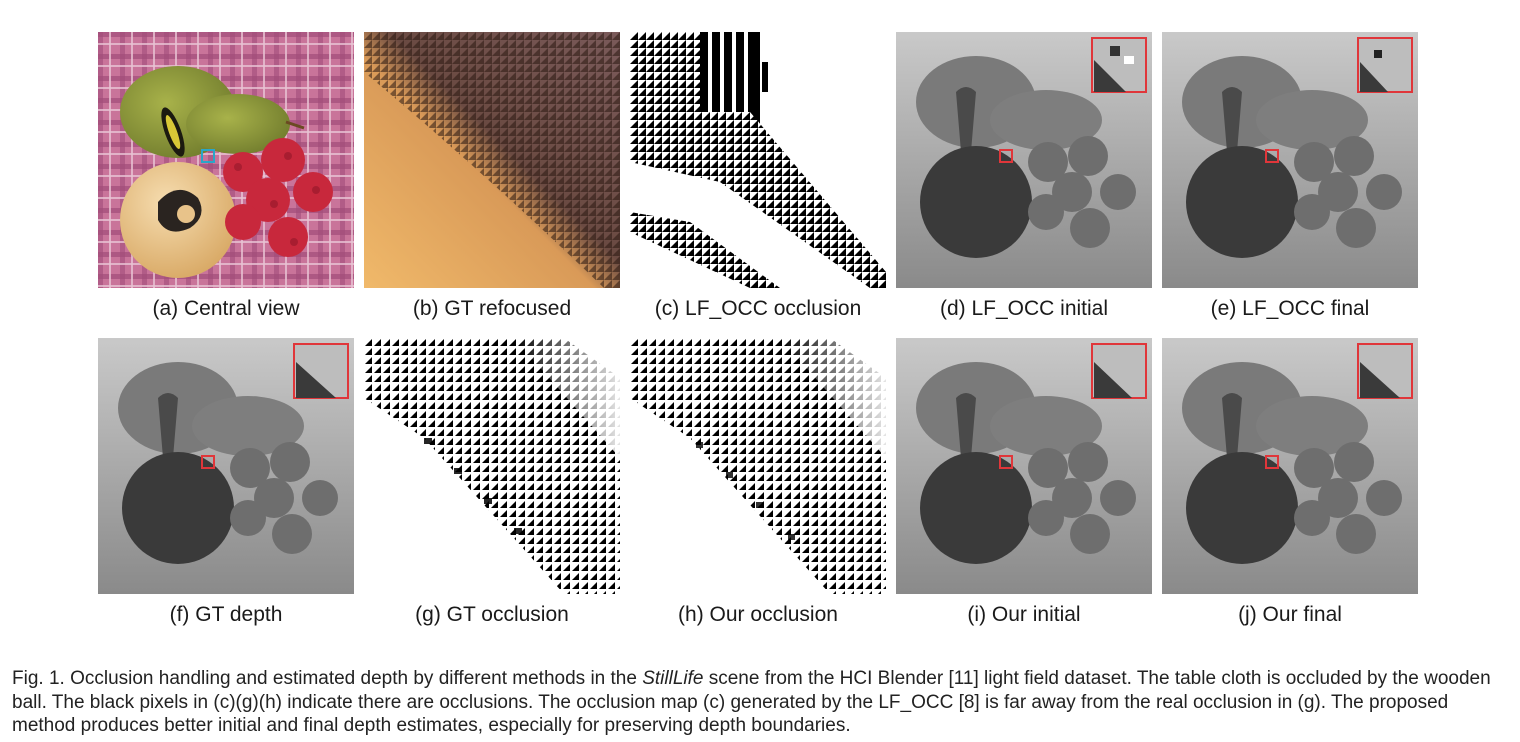 This screenshot has width=1520, height=742. What do you see at coordinates (492, 308) in the screenshot?
I see `panel-caption: (b) GT refocused` at bounding box center [492, 308].